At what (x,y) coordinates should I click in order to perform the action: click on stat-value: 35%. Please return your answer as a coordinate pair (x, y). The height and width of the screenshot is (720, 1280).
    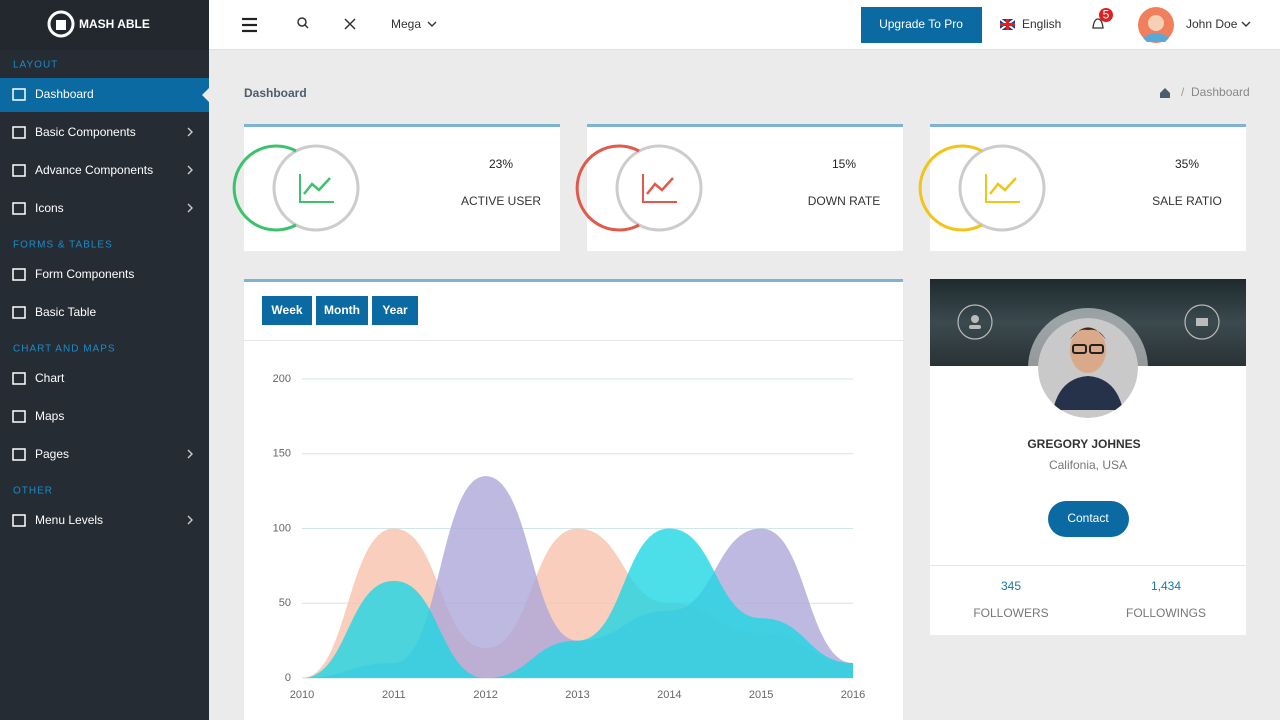
    Looking at the image, I should click on (1187, 164).